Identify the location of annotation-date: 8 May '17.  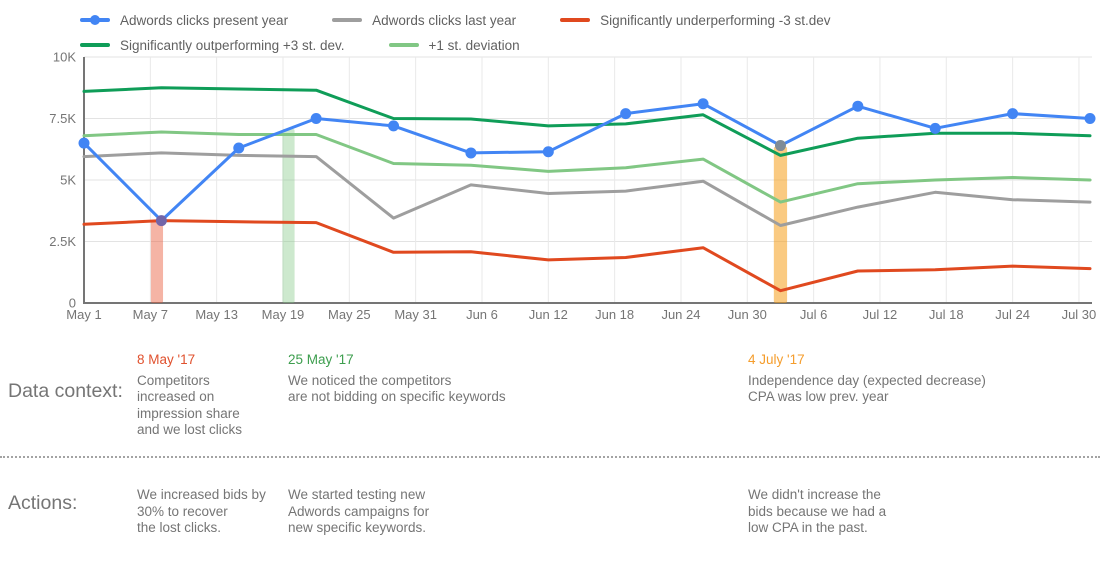
(166, 359).